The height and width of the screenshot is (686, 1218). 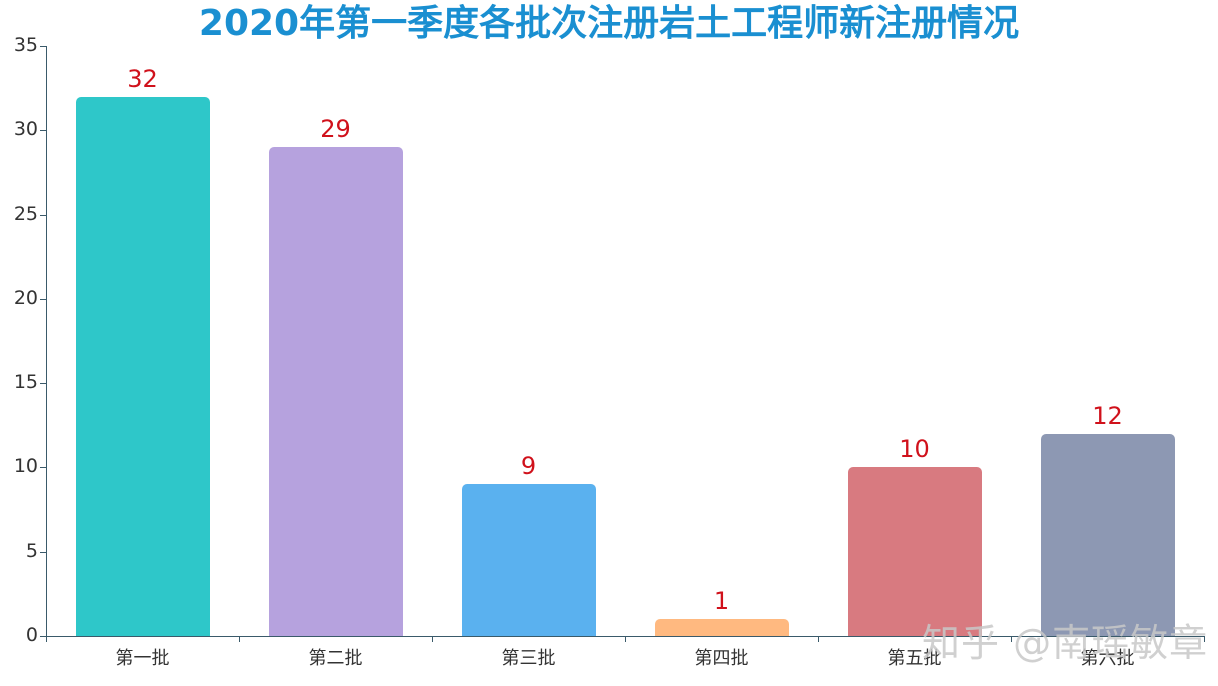 What do you see at coordinates (622, 636) in the screenshot?
I see `x-axis` at bounding box center [622, 636].